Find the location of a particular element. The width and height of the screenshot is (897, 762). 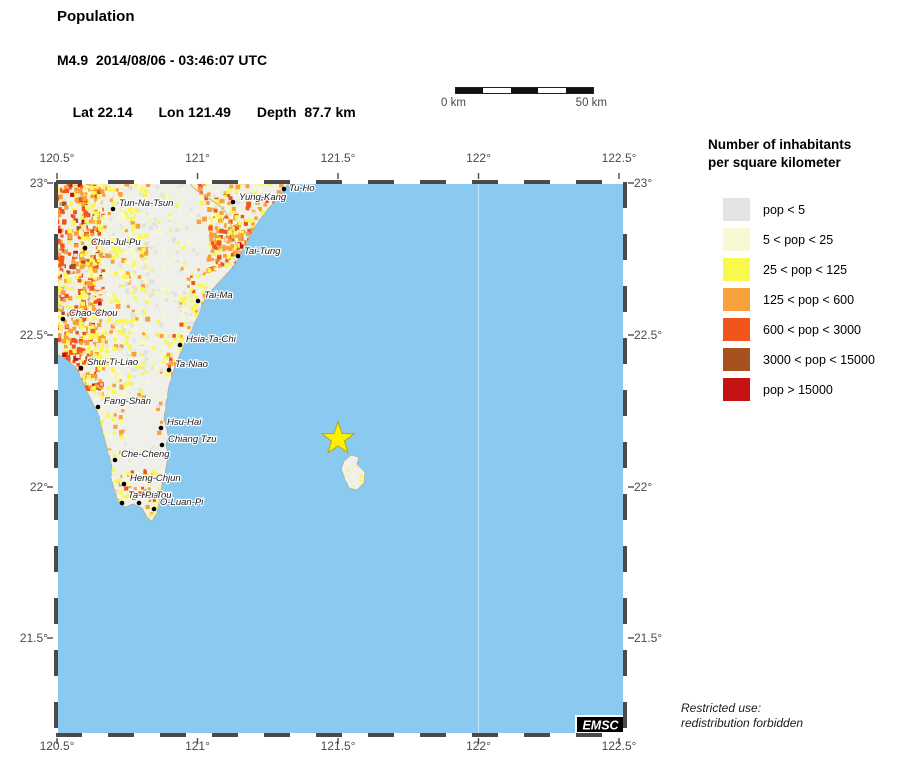

city-label: Tai-Ma is located at coordinates (218, 295).